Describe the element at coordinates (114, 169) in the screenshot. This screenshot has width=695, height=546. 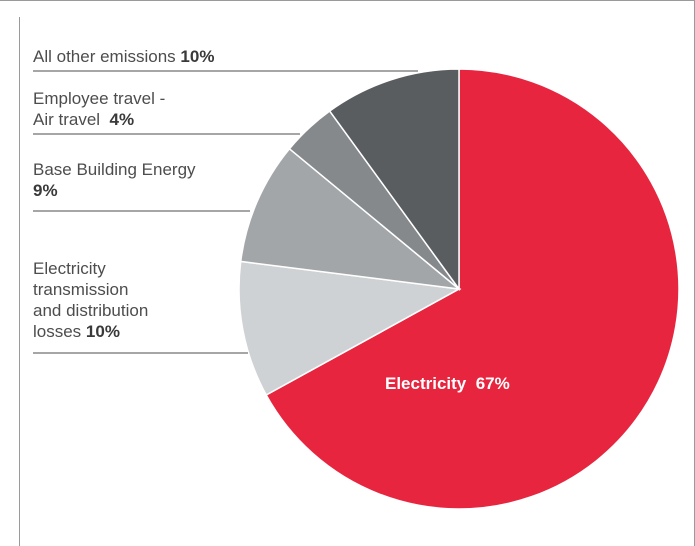
I see `label-base-building-energy-name: Base Building Energy` at that location.